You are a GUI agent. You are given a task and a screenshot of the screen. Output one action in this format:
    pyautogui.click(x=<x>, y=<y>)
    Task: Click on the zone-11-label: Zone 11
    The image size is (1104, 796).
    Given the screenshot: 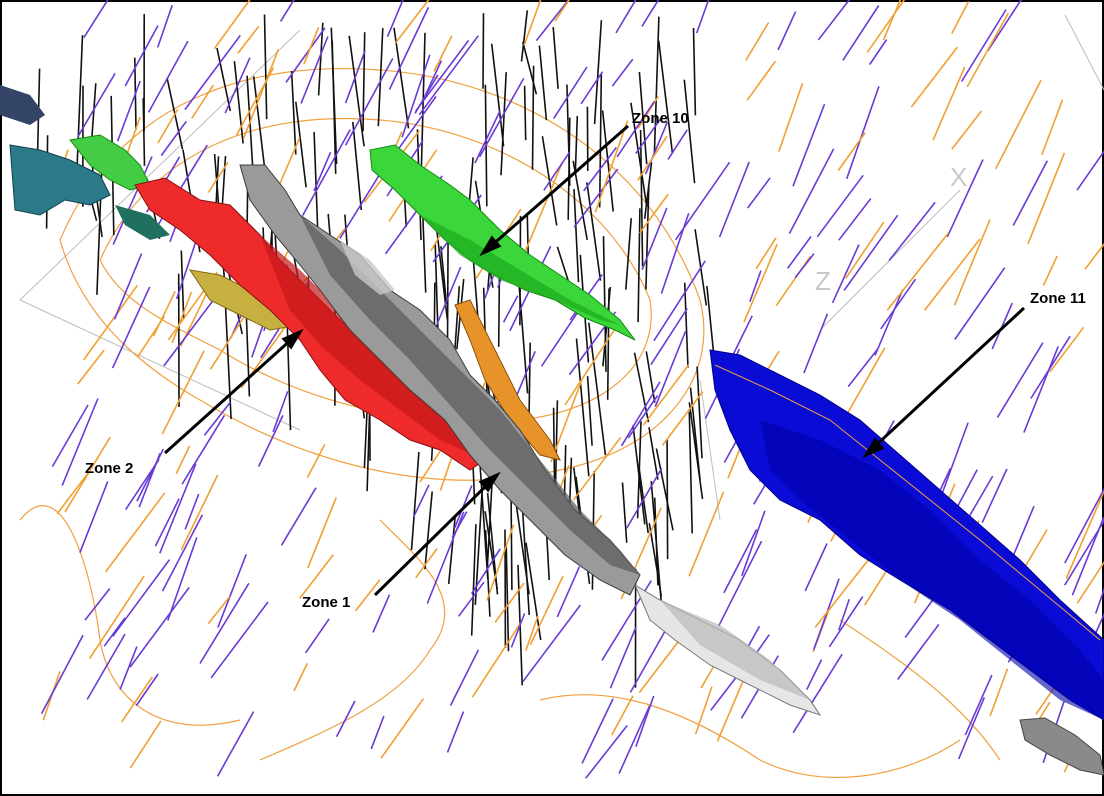 What is the action you would take?
    pyautogui.click(x=1058, y=298)
    